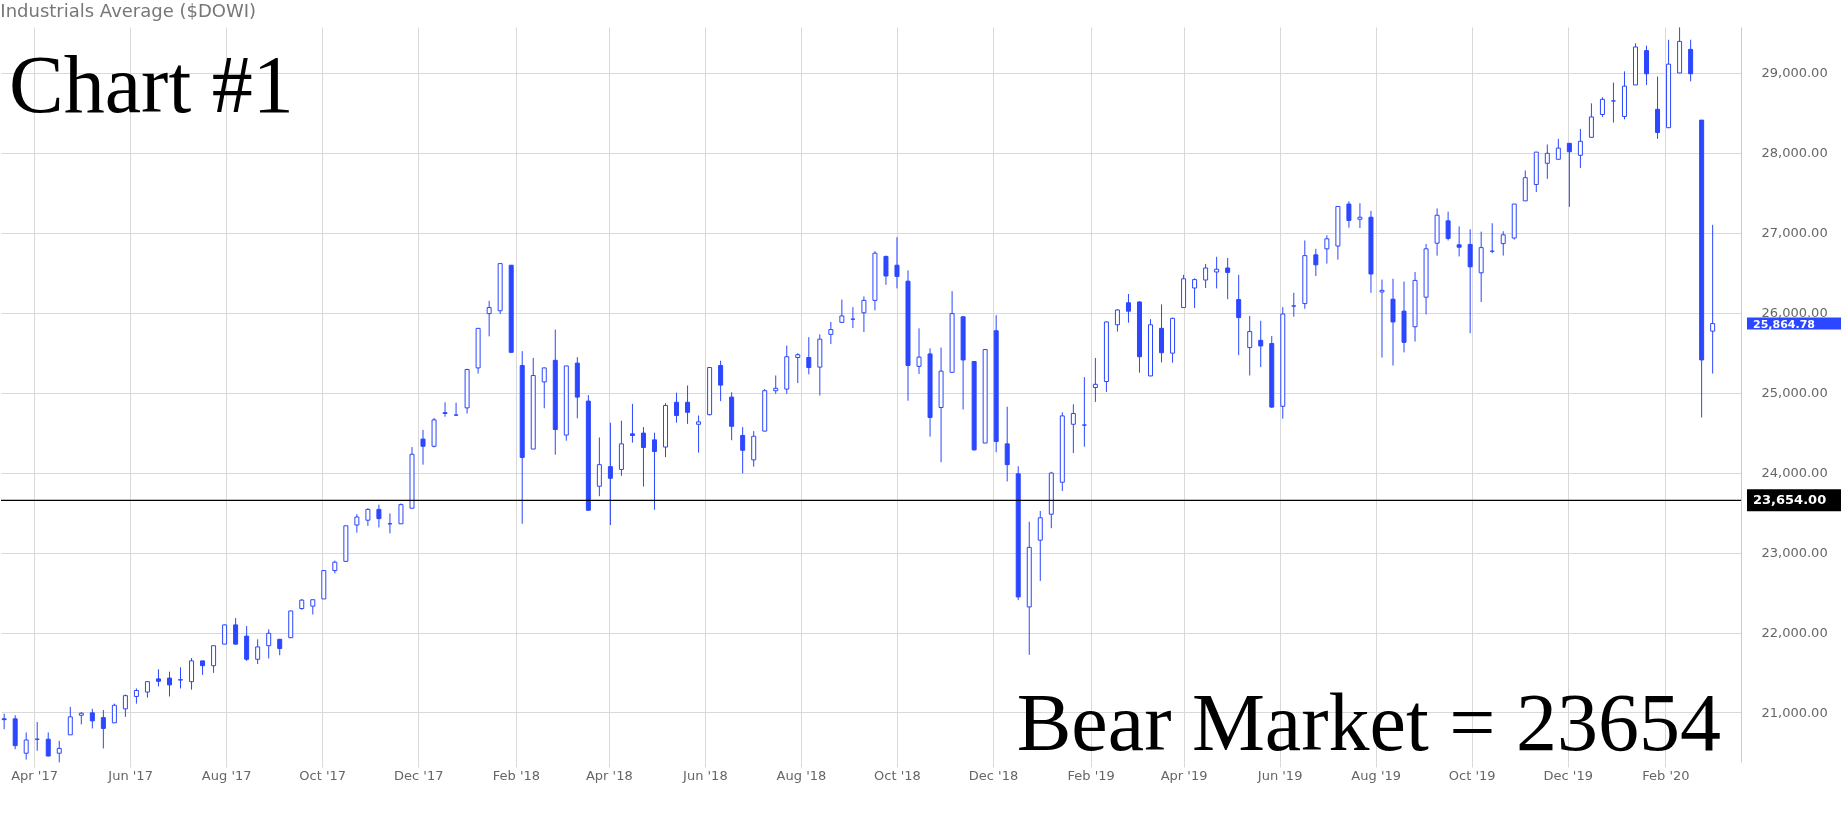  Describe the element at coordinates (323, 775) in the screenshot. I see `x-tick-label: Oct '17` at that location.